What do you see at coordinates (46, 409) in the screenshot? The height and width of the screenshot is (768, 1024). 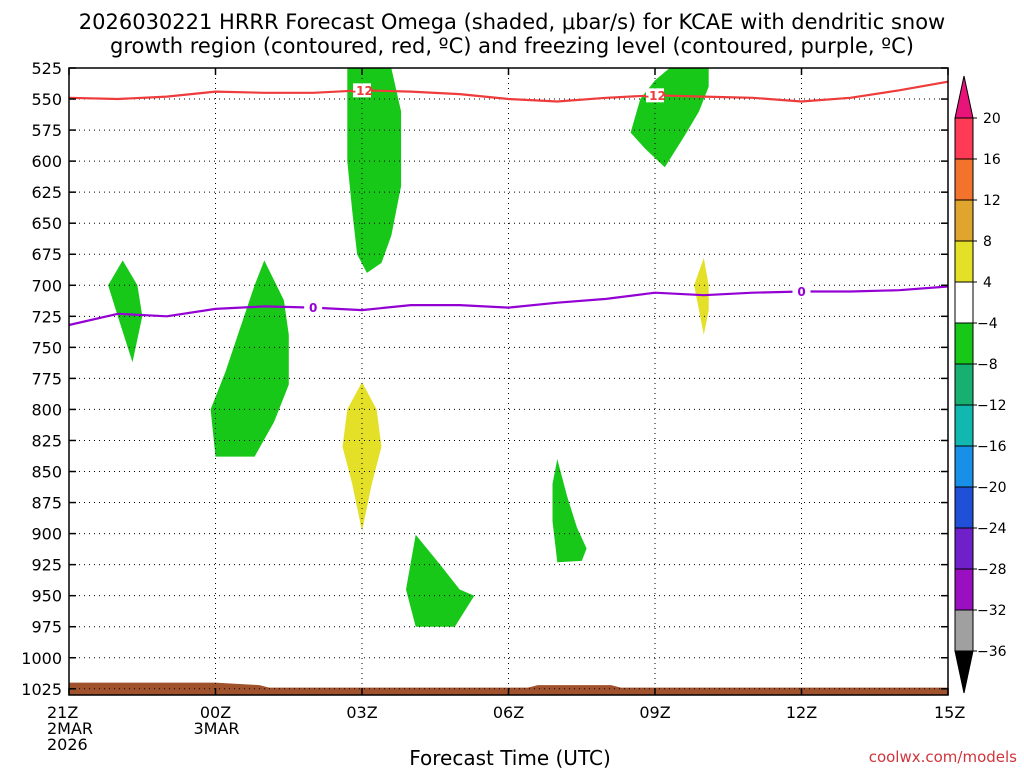 I see `y-tick-label-800: 800` at bounding box center [46, 409].